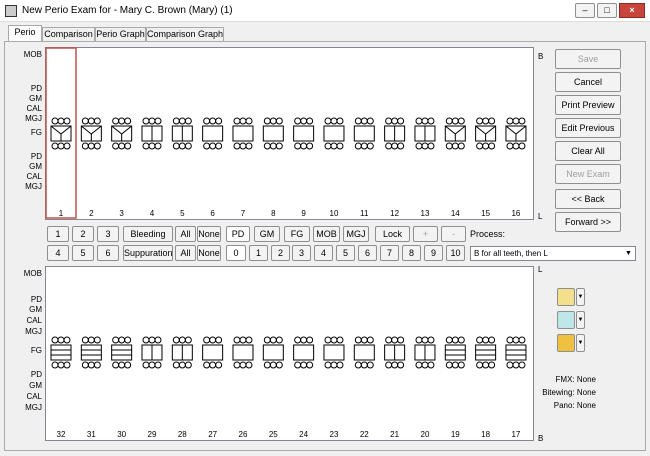  Describe the element at coordinates (243, 434) in the screenshot. I see `tooth-number: 26` at that location.